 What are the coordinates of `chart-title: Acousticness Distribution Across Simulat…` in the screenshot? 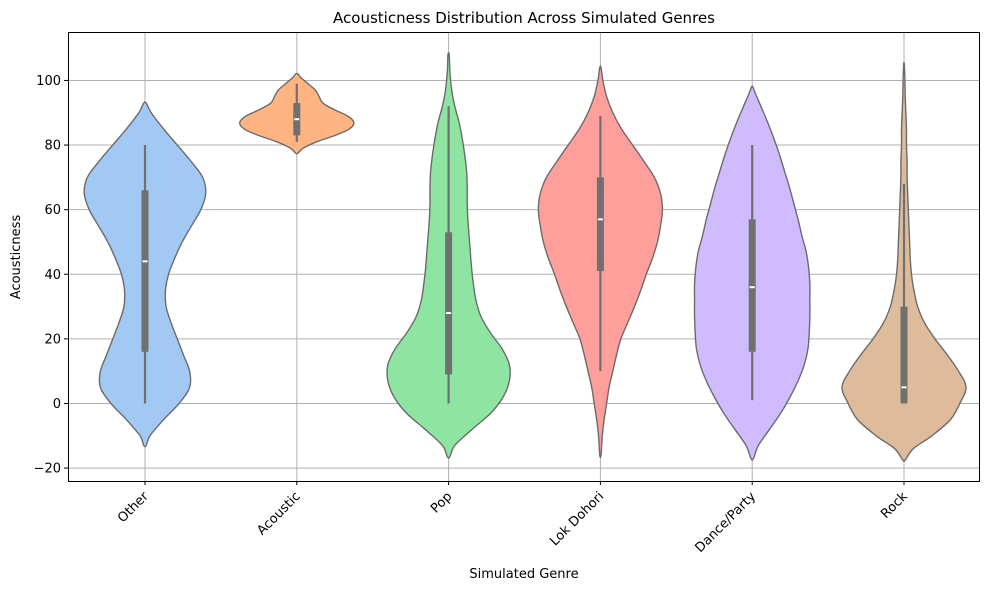 It's located at (524, 18).